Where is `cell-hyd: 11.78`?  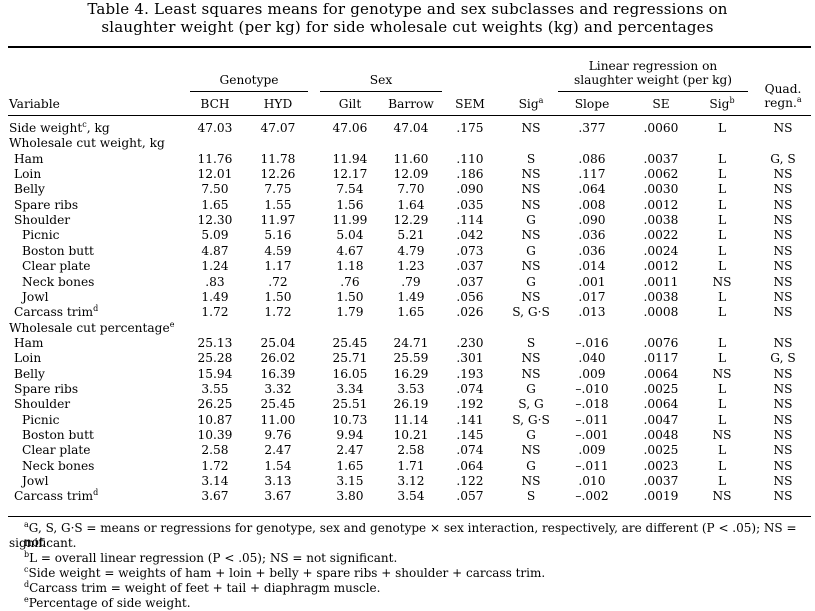
cell-hyd: 11.78 is located at coordinates (278, 158).